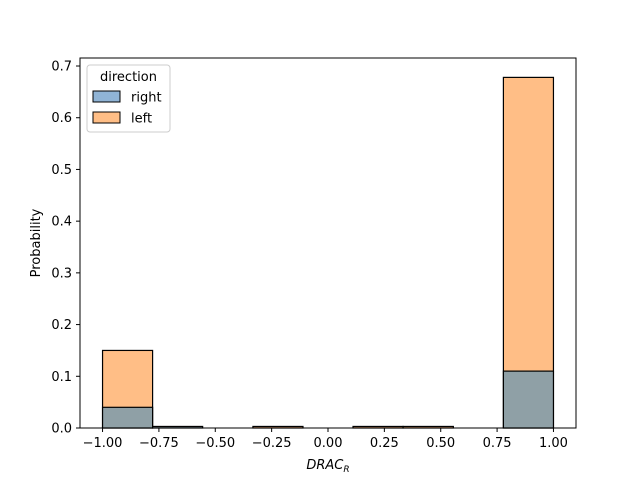 The height and width of the screenshot is (480, 640). What do you see at coordinates (159, 443) in the screenshot?
I see `x-tick-label: −0.75` at bounding box center [159, 443].